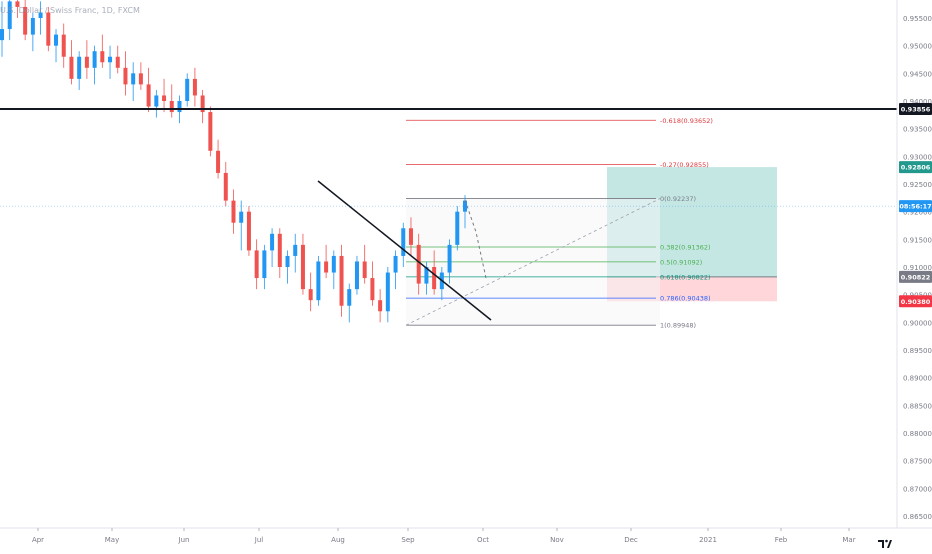 The height and width of the screenshot is (554, 932). What do you see at coordinates (917, 462) in the screenshot?
I see `price-tick-label: 0.87500` at bounding box center [917, 462].